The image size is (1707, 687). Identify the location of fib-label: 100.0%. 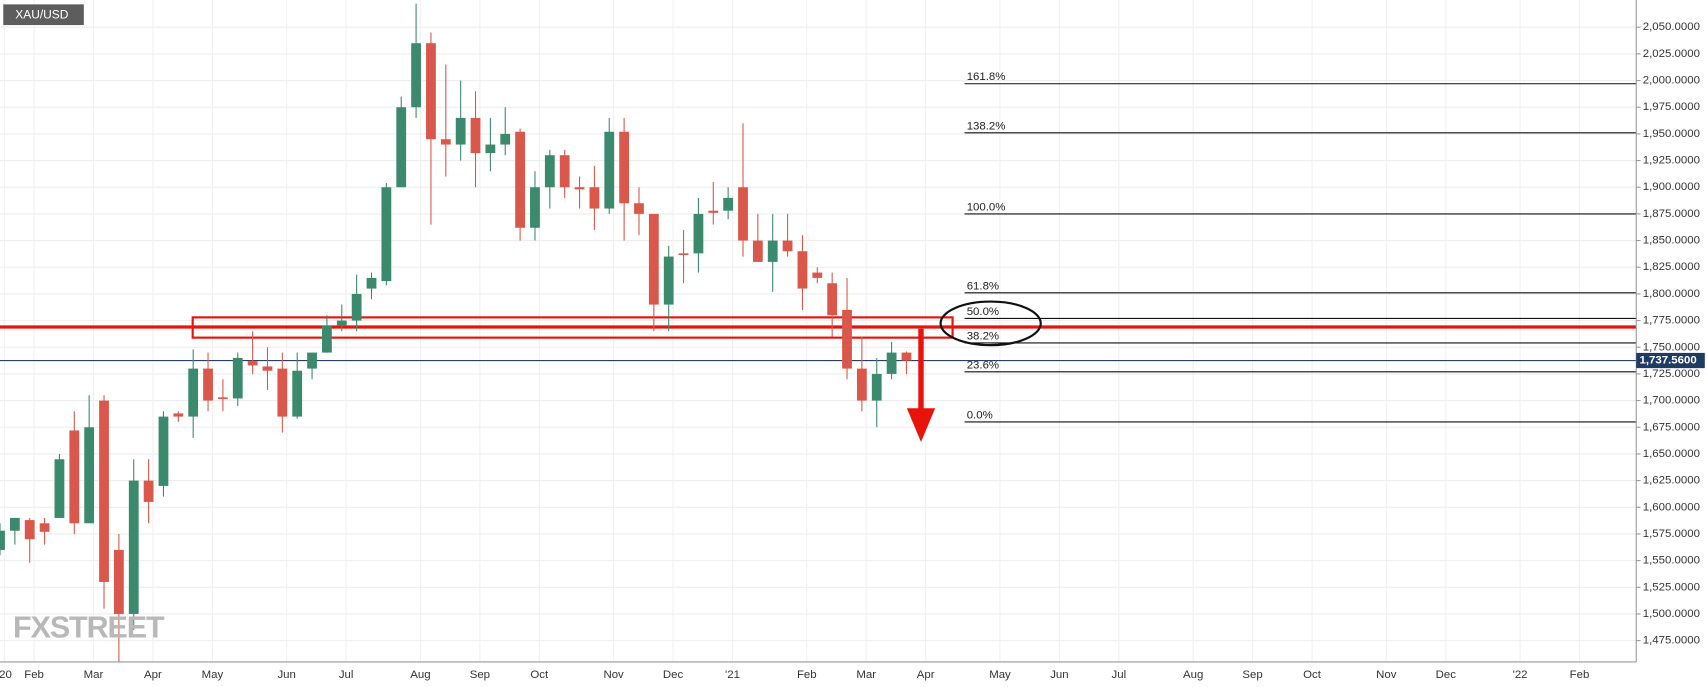
(986, 207).